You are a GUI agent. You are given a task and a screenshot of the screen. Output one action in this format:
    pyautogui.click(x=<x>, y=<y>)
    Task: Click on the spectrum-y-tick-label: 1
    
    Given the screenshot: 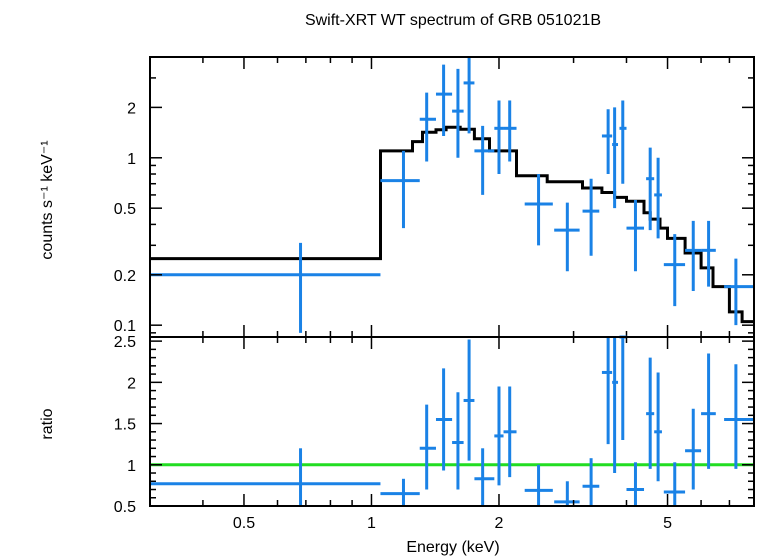 What is the action you would take?
    pyautogui.click(x=131, y=159)
    